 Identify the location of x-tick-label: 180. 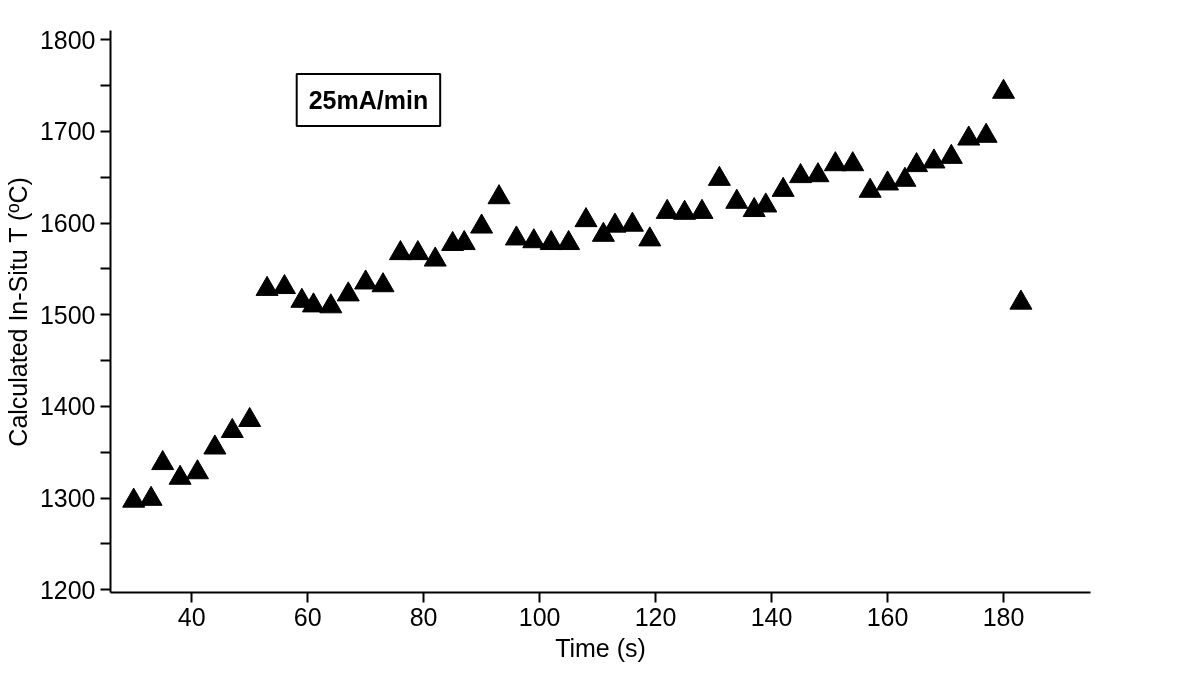
(1003, 616).